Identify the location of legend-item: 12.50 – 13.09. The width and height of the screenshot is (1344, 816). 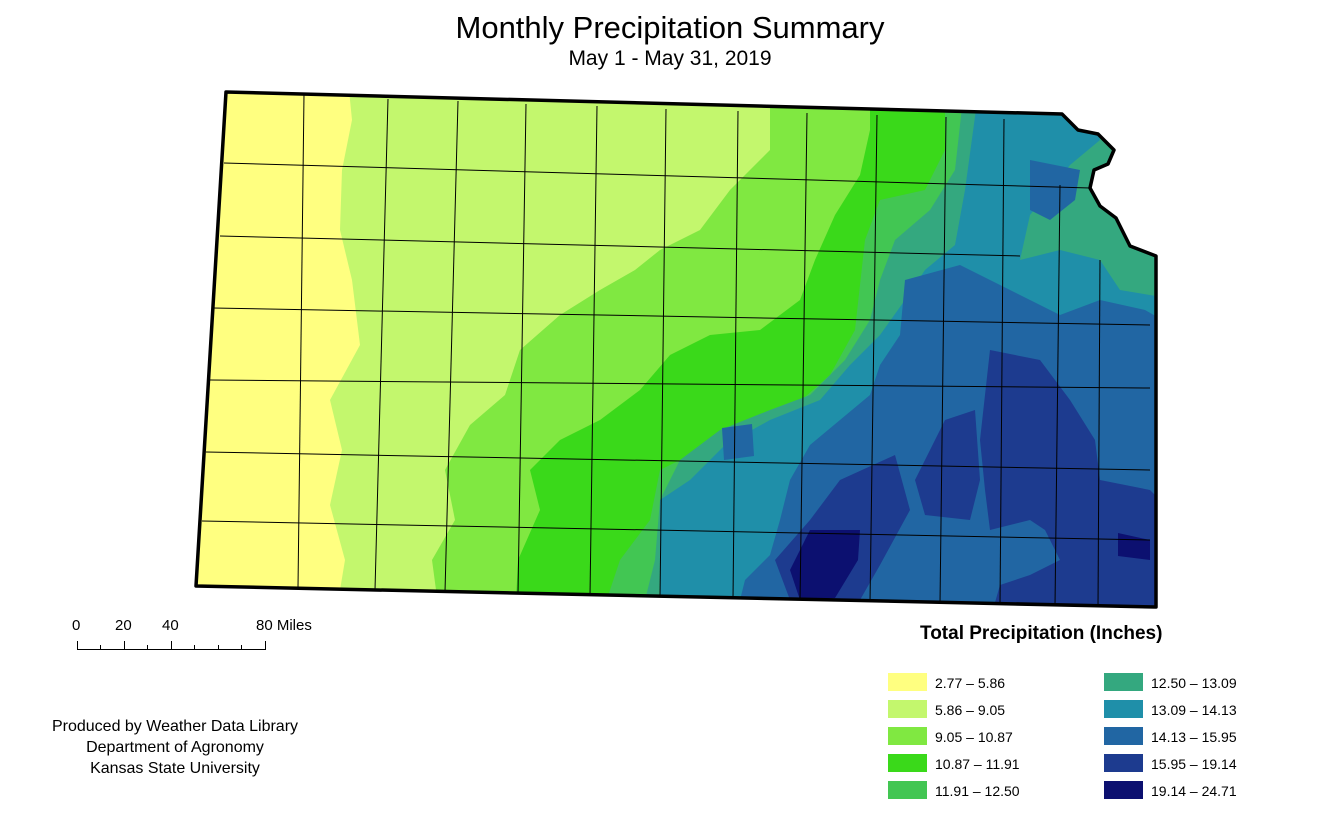
(1189, 683).